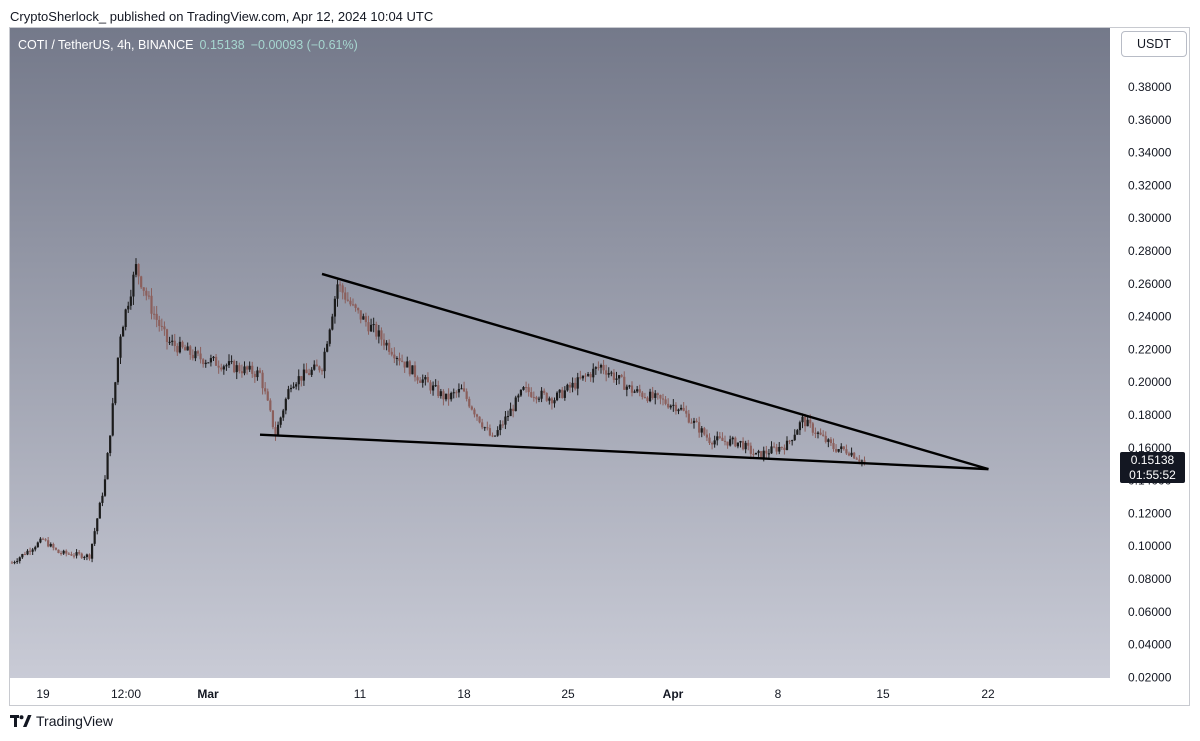  Describe the element at coordinates (43, 694) in the screenshot. I see `time-tick-label: 19` at that location.